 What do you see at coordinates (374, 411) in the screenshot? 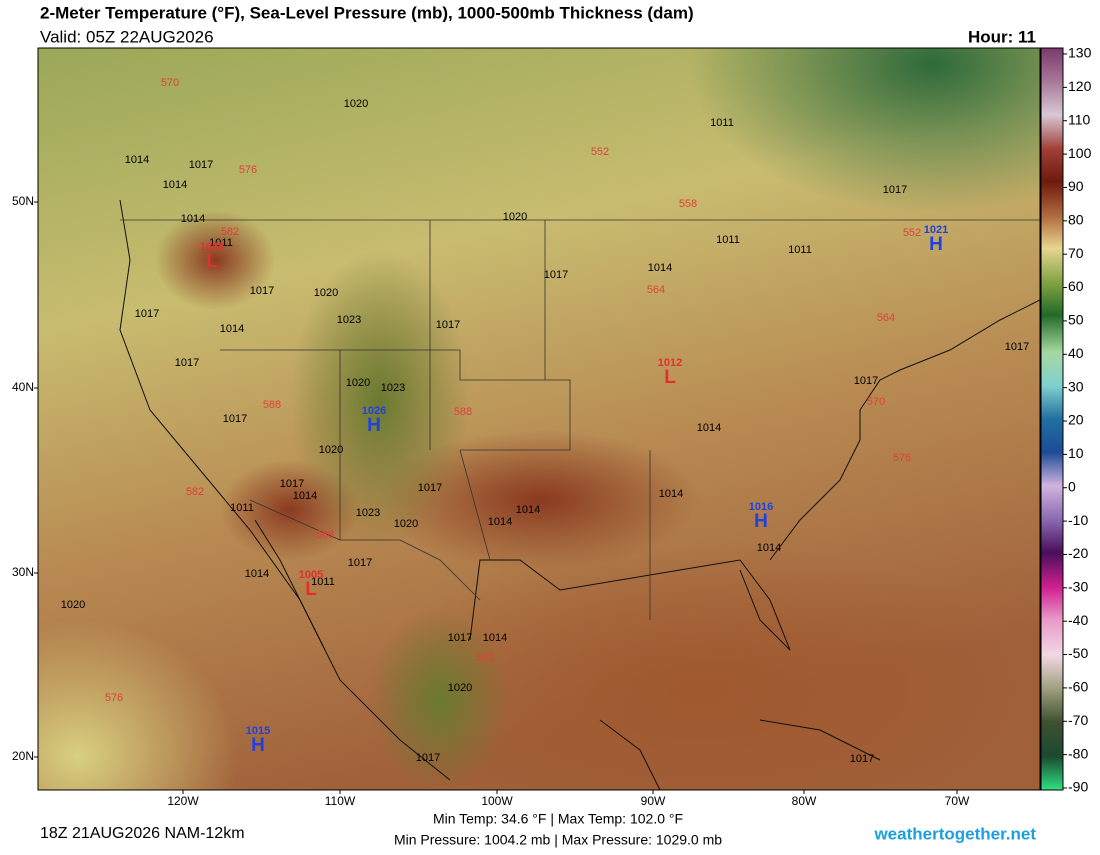
I see `center-pressure: 1026` at bounding box center [374, 411].